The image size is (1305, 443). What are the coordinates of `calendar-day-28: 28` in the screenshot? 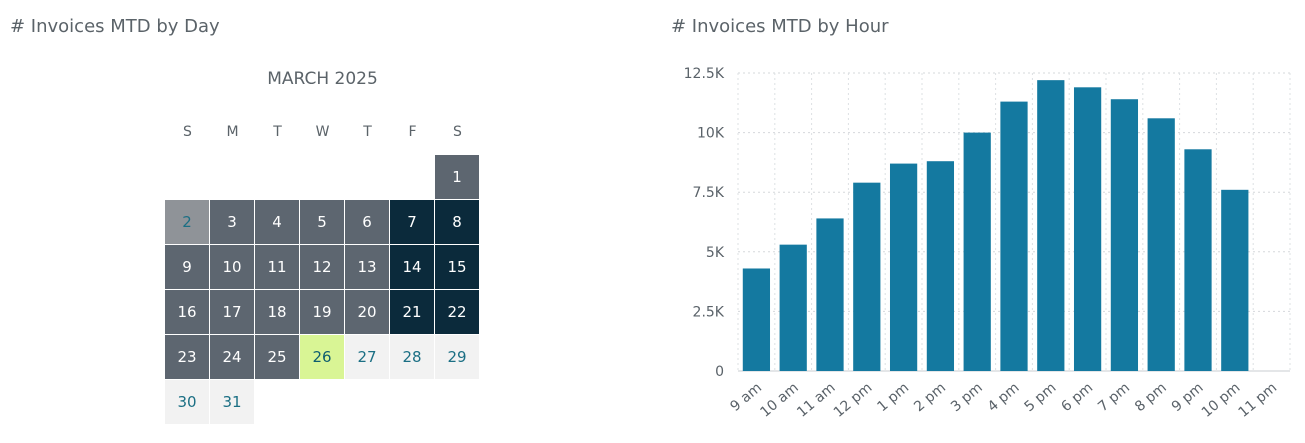 It's located at (412, 357).